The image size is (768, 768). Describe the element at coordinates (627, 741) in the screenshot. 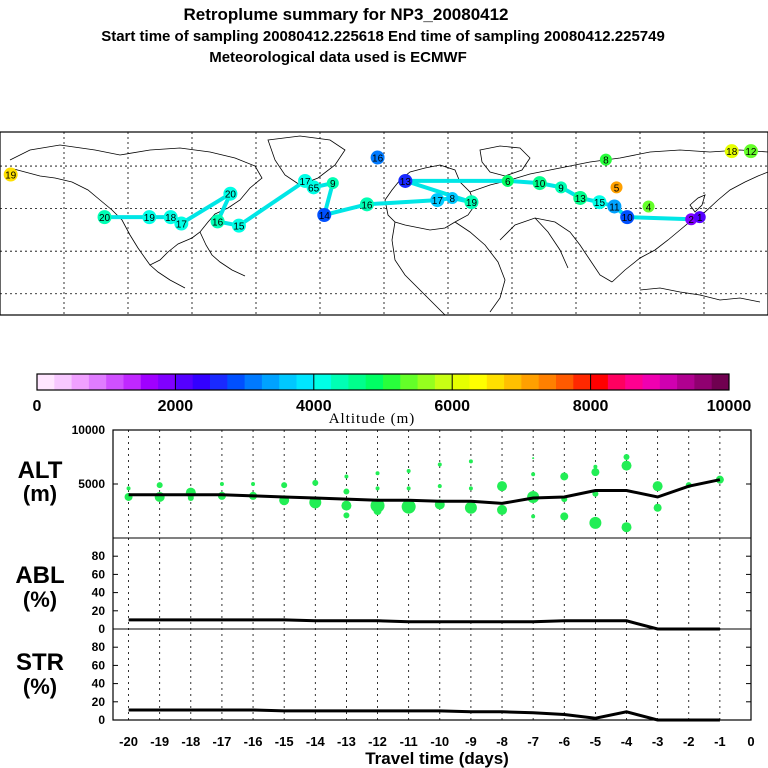

I see `x-tick-label: -4` at that location.